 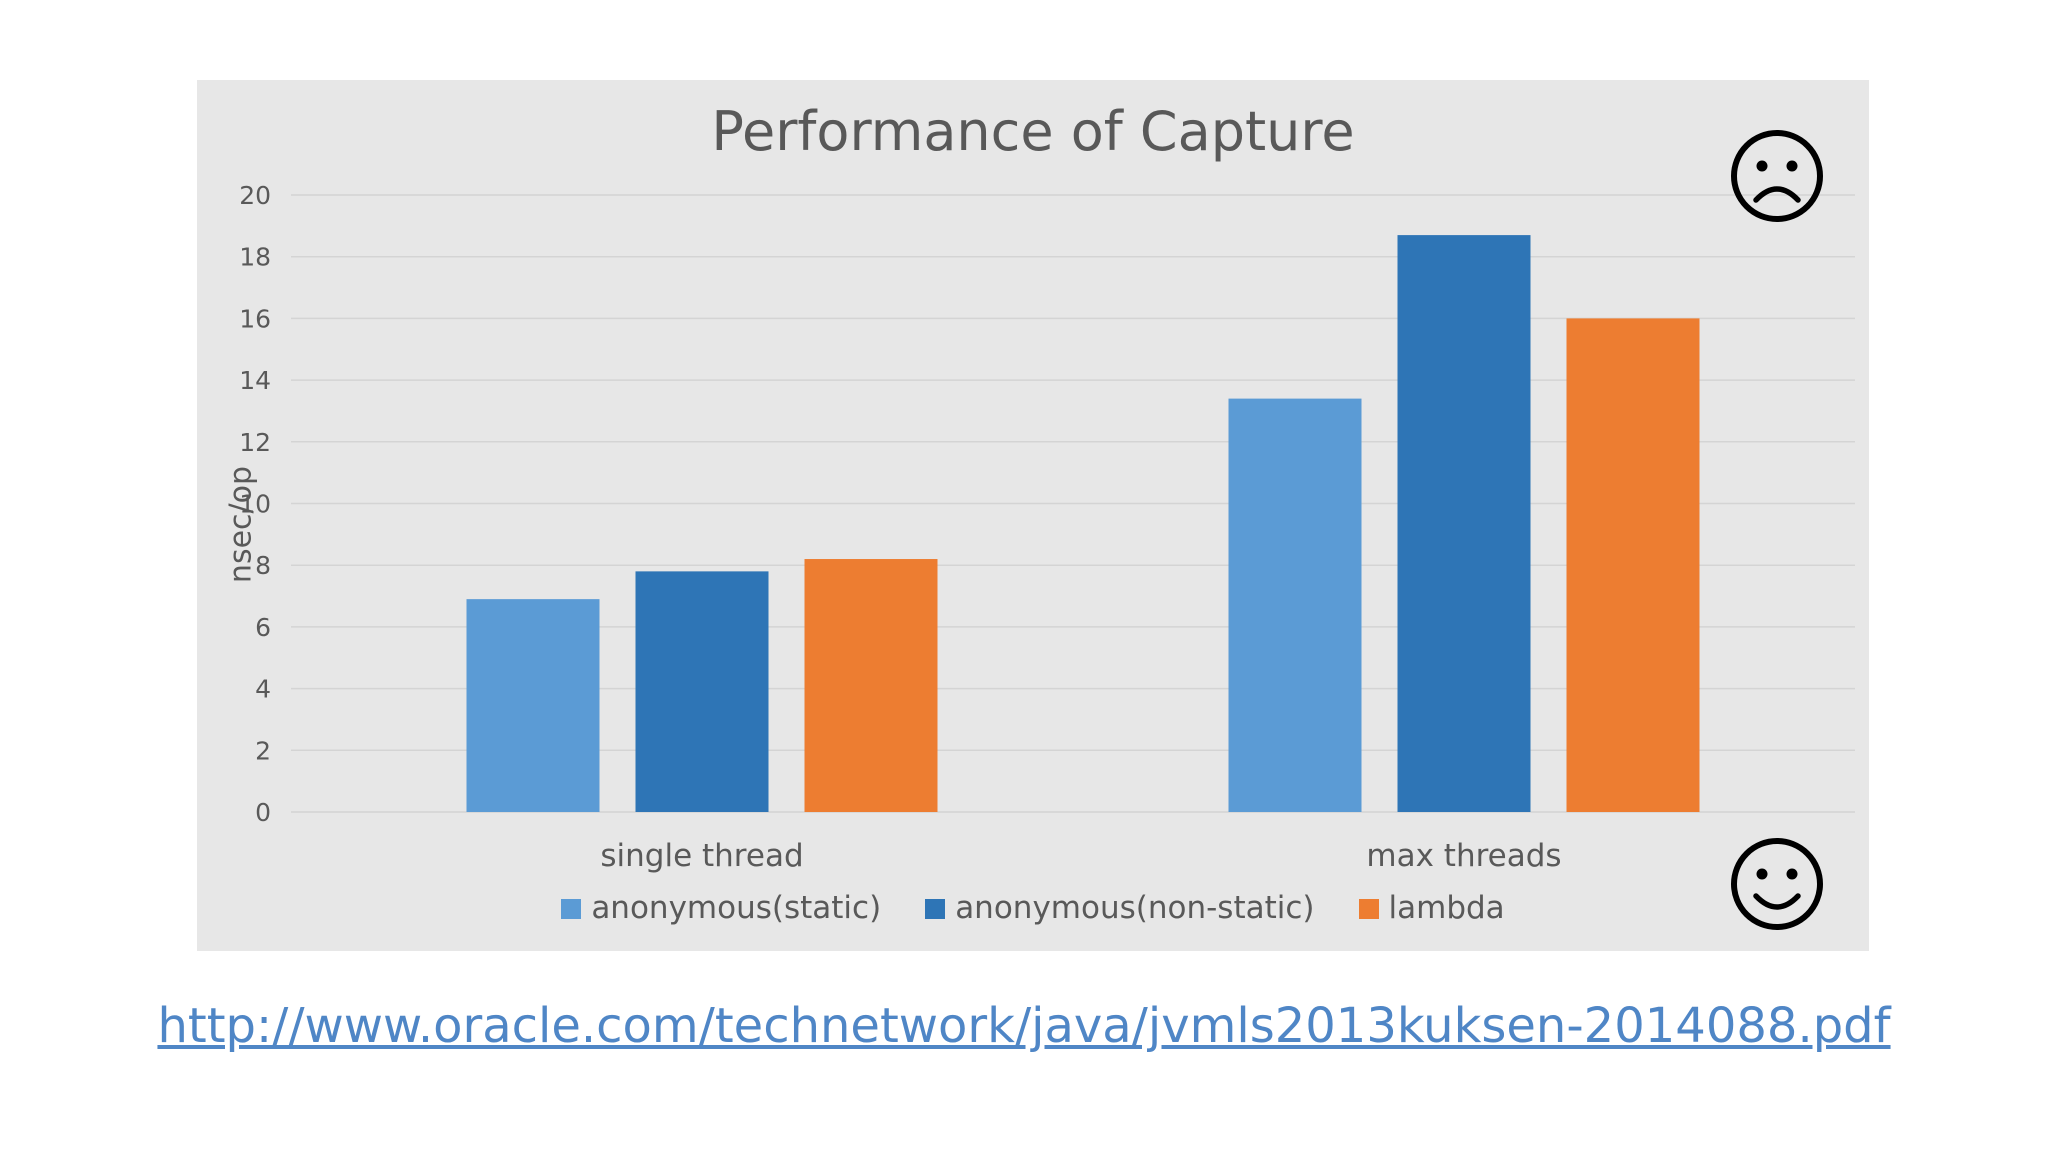 What do you see at coordinates (1777, 176) in the screenshot?
I see `frowning-face-icon` at bounding box center [1777, 176].